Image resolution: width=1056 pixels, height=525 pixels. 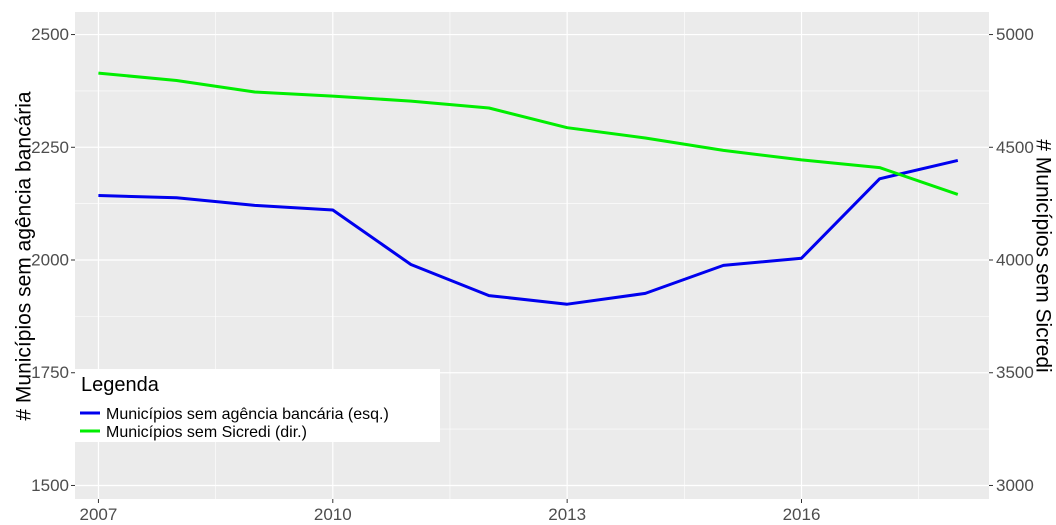 I want to click on left-axis-title: # Municípios sem agência bancária, so click(x=24, y=256).